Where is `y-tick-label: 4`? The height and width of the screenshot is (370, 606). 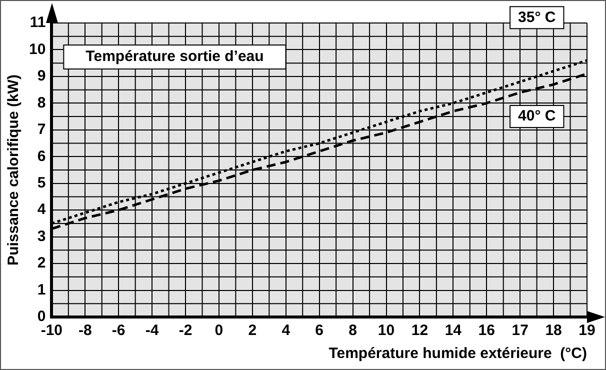
y-tick-label: 4 is located at coordinates (41, 209).